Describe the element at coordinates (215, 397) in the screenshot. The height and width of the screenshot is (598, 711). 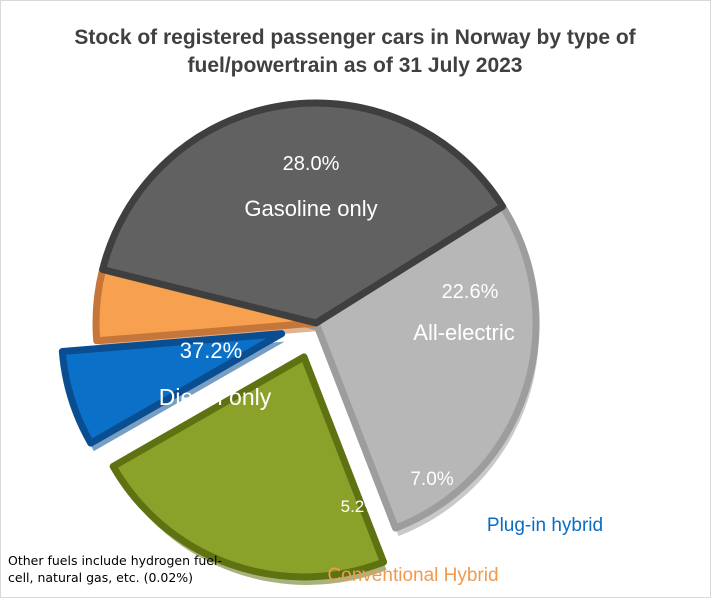
I see `category-label-diesel-only: Diesel only` at that location.